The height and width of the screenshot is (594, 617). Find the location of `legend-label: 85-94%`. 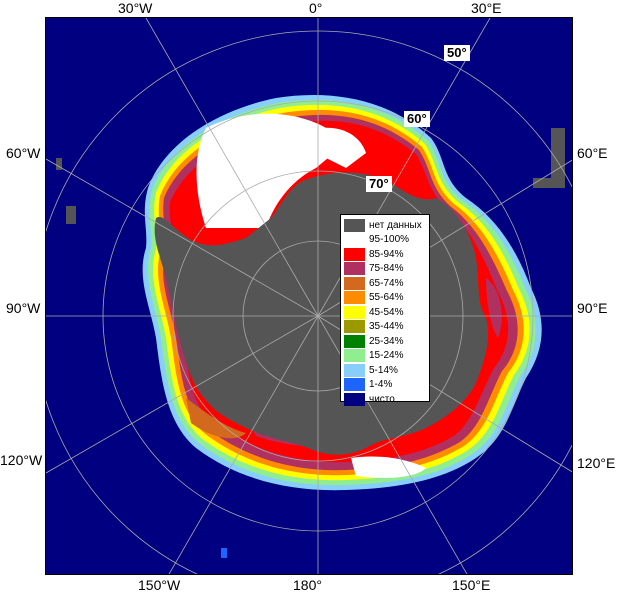

legend-label: 85-94% is located at coordinates (386, 254).